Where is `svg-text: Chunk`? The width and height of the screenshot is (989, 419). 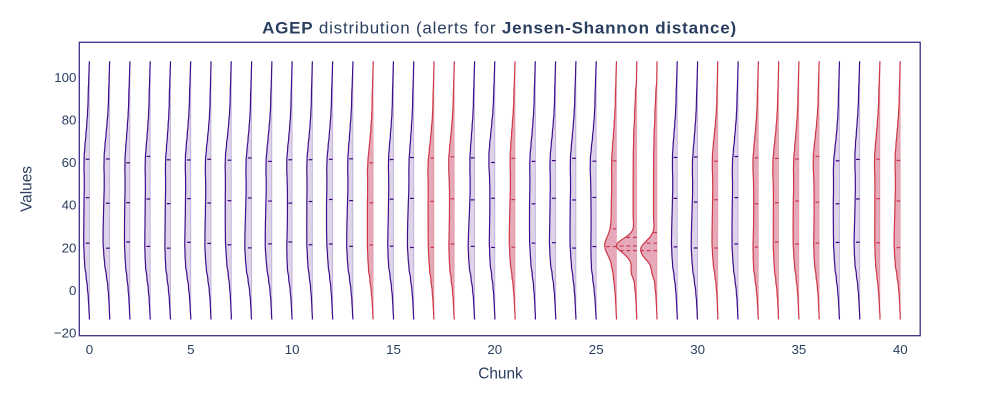
svg-text: Chunk is located at coordinates (500, 374).